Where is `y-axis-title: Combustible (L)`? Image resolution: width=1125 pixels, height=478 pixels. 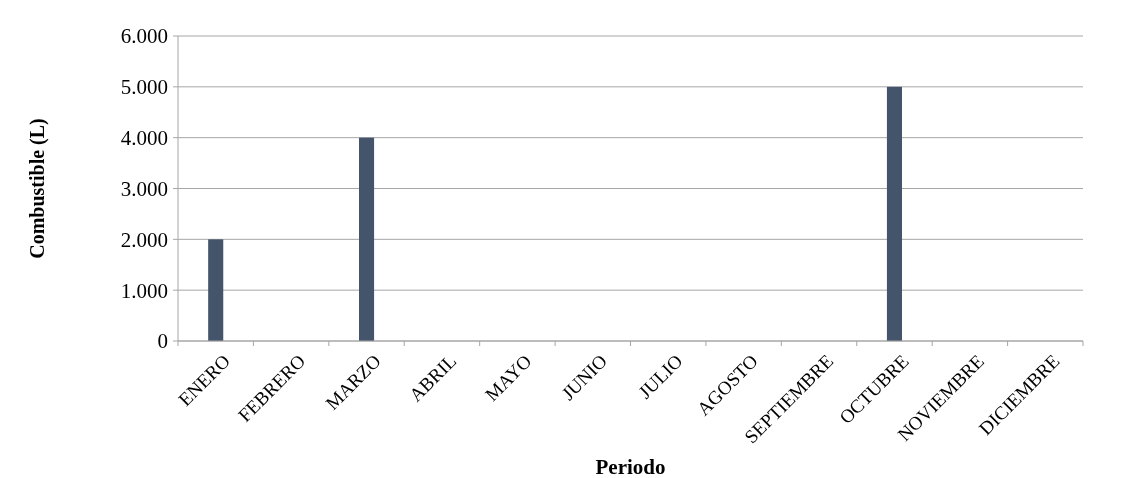 y-axis-title: Combustible (L) is located at coordinates (37, 188).